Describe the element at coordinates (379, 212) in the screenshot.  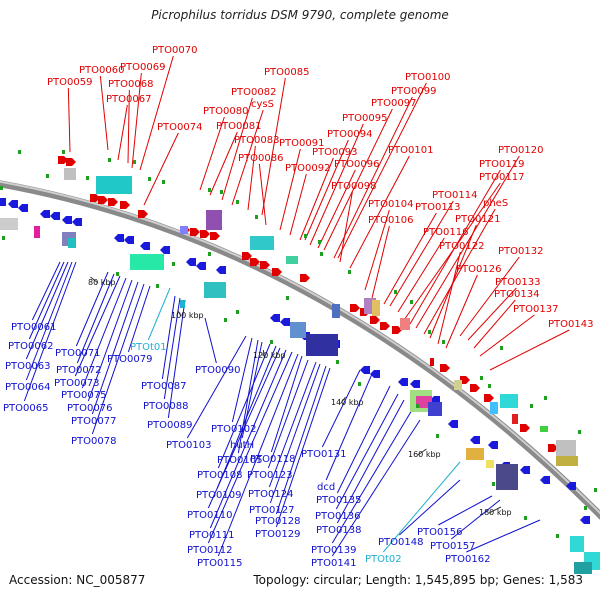
I see `forward-gene-leader-PTO0101` at that location.